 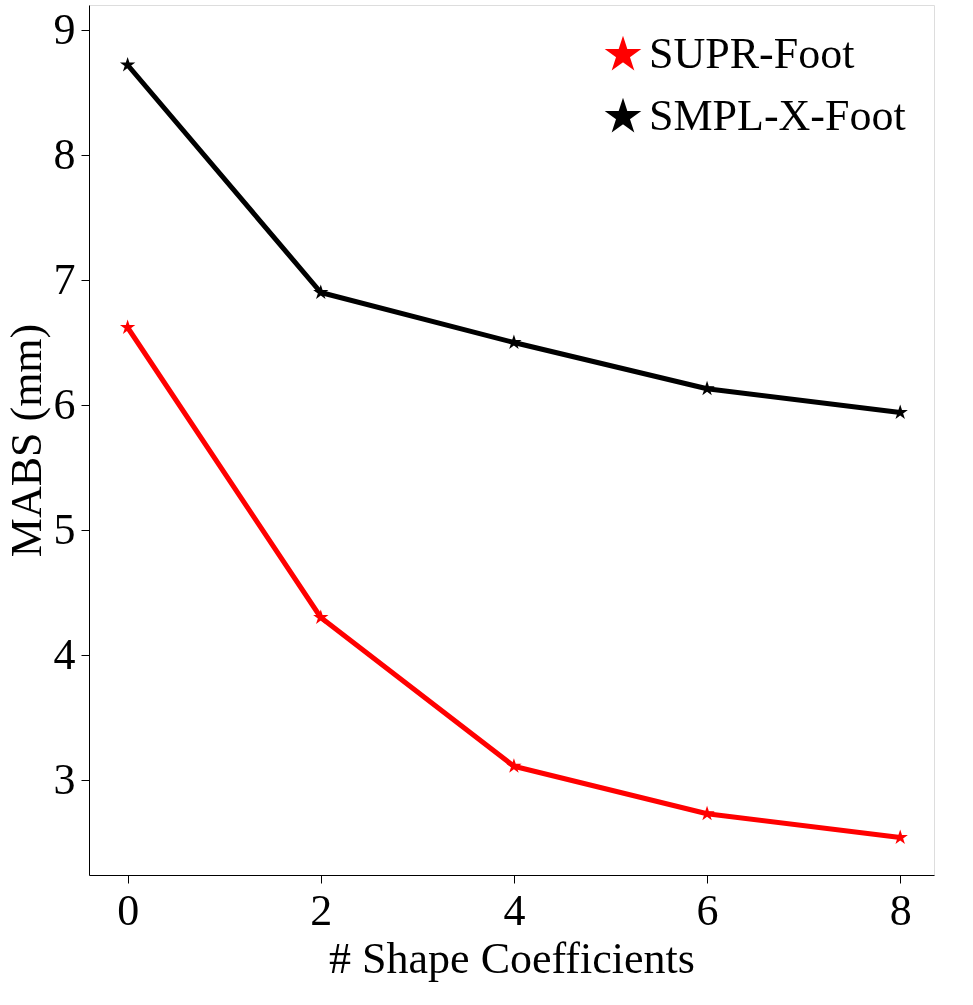 I want to click on x-axis-title: # Shape Coefficients, so click(x=512, y=958).